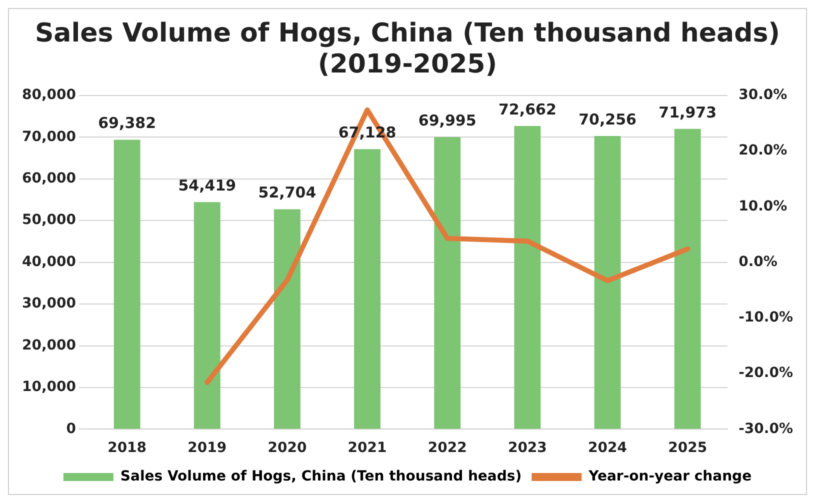 The image size is (815, 503). I want to click on data-label: 72,662, so click(527, 109).